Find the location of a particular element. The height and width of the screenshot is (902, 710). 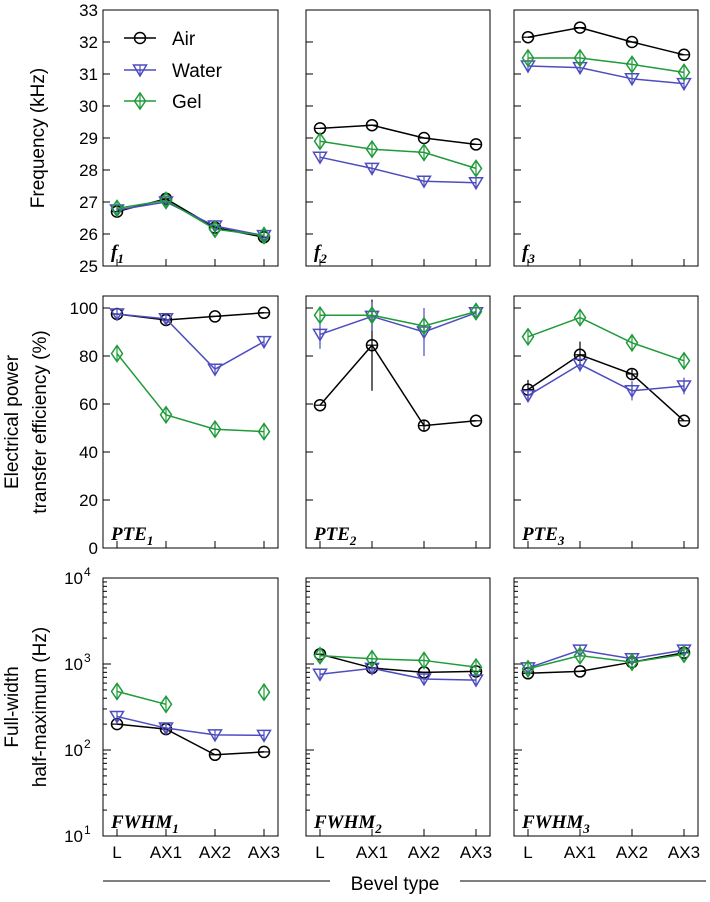

y-axis-title: Frequency (kHz) is located at coordinates (38, 138).